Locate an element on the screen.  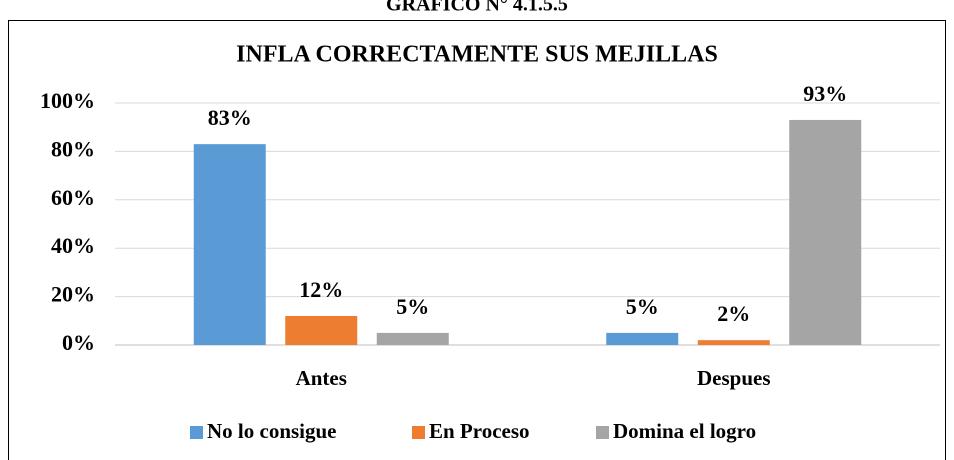
data-label: 93% is located at coordinates (825, 93).